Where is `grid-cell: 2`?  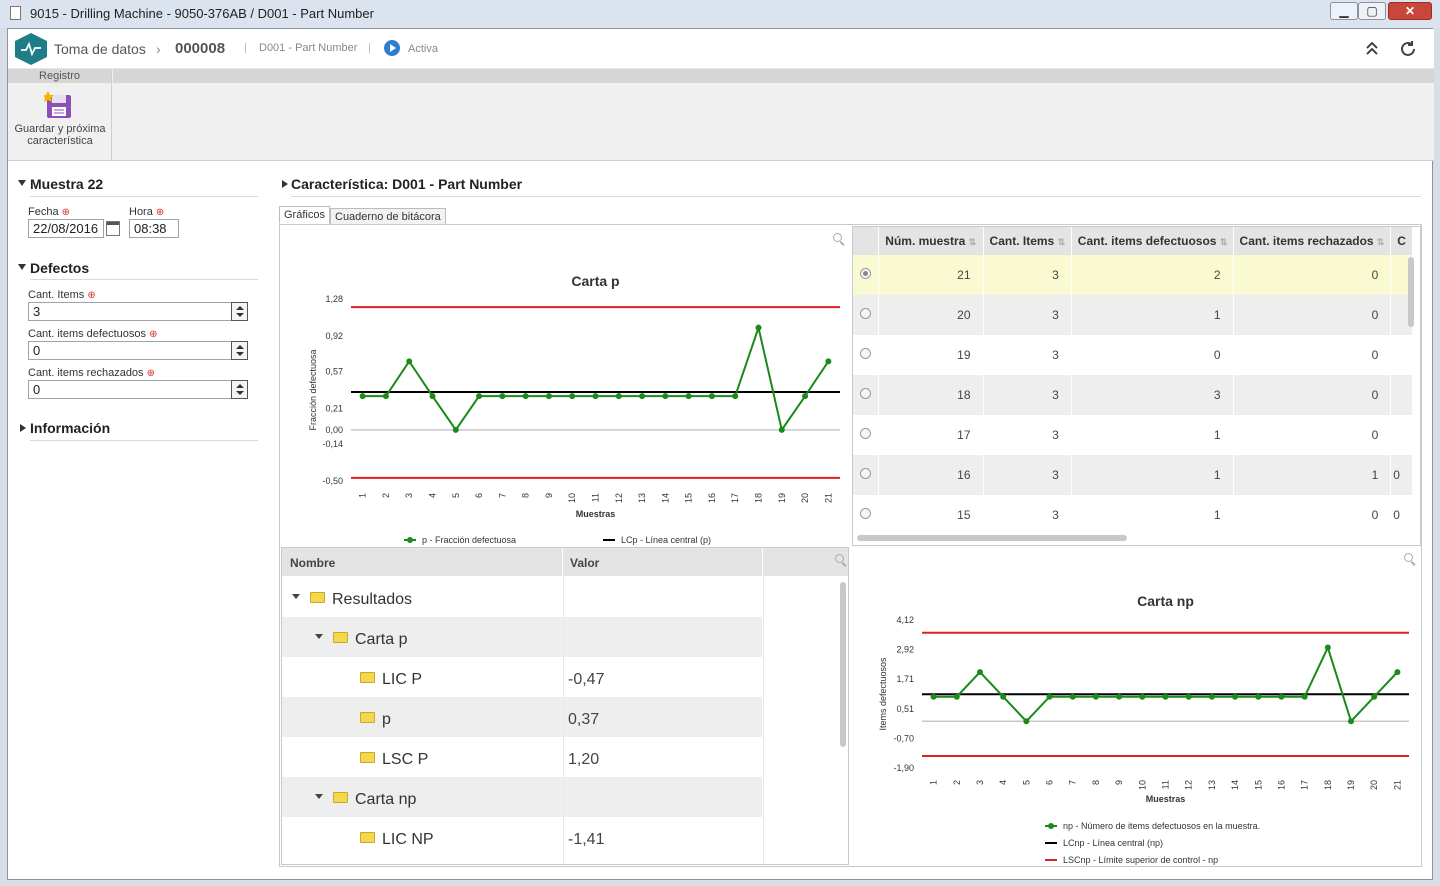
grid-cell: 2 is located at coordinates (1152, 275).